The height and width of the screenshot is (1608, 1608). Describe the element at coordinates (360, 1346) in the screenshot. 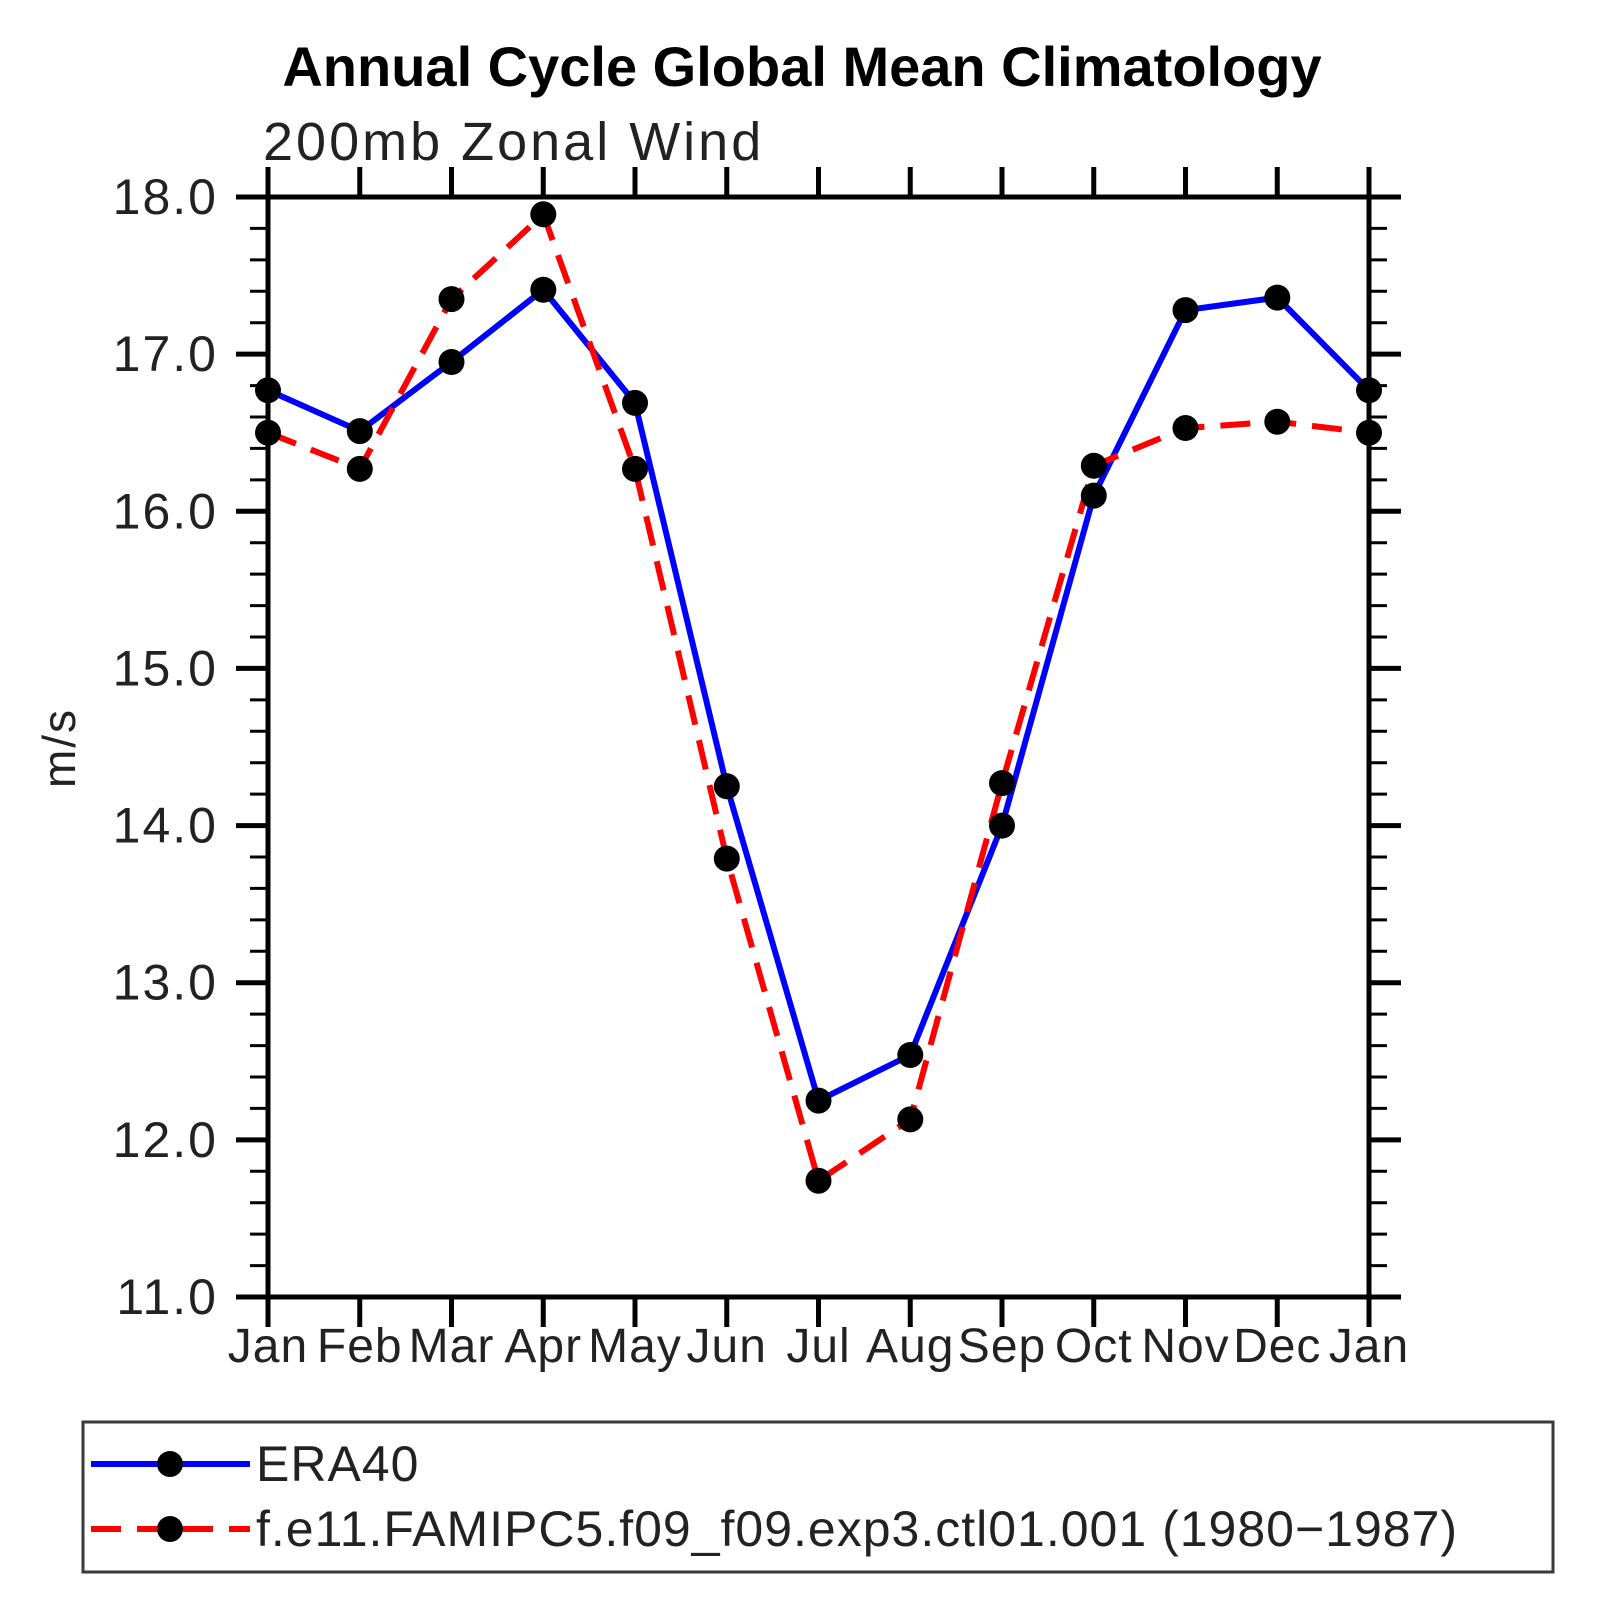

I see `x-tick-label-feb: Feb` at that location.